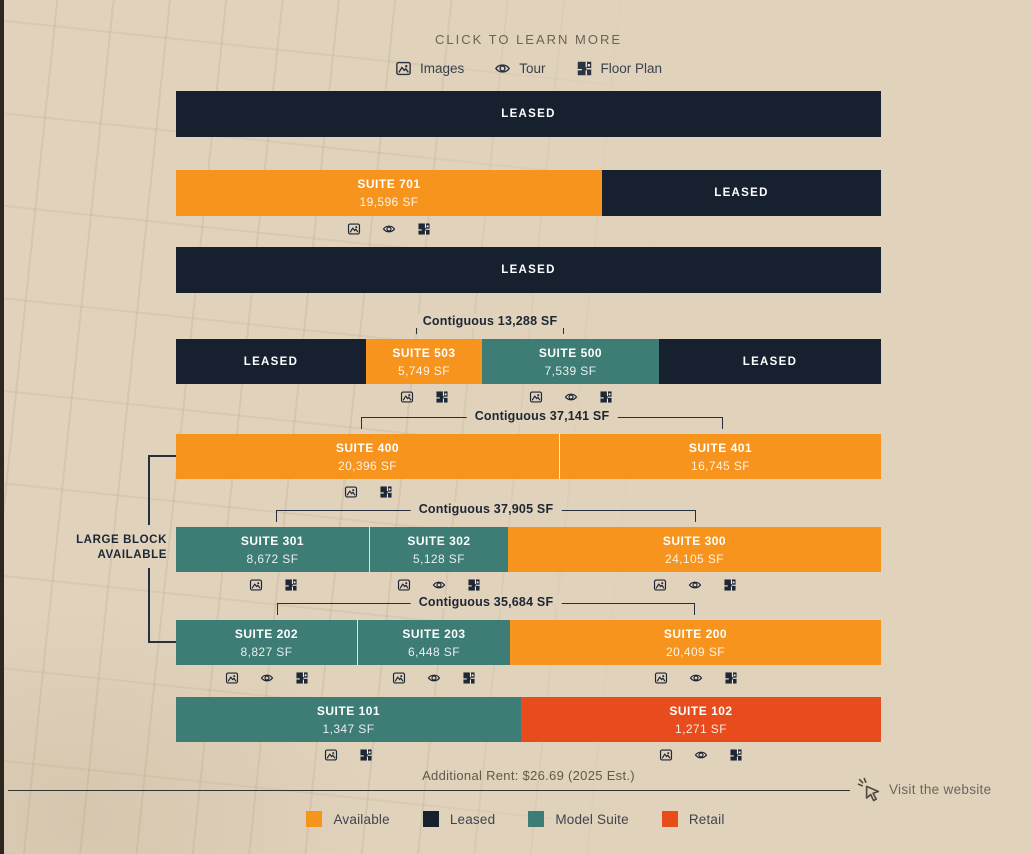 This screenshot has width=1031, height=854. Describe the element at coordinates (266, 633) in the screenshot. I see `suite-name: SUITE 202` at that location.